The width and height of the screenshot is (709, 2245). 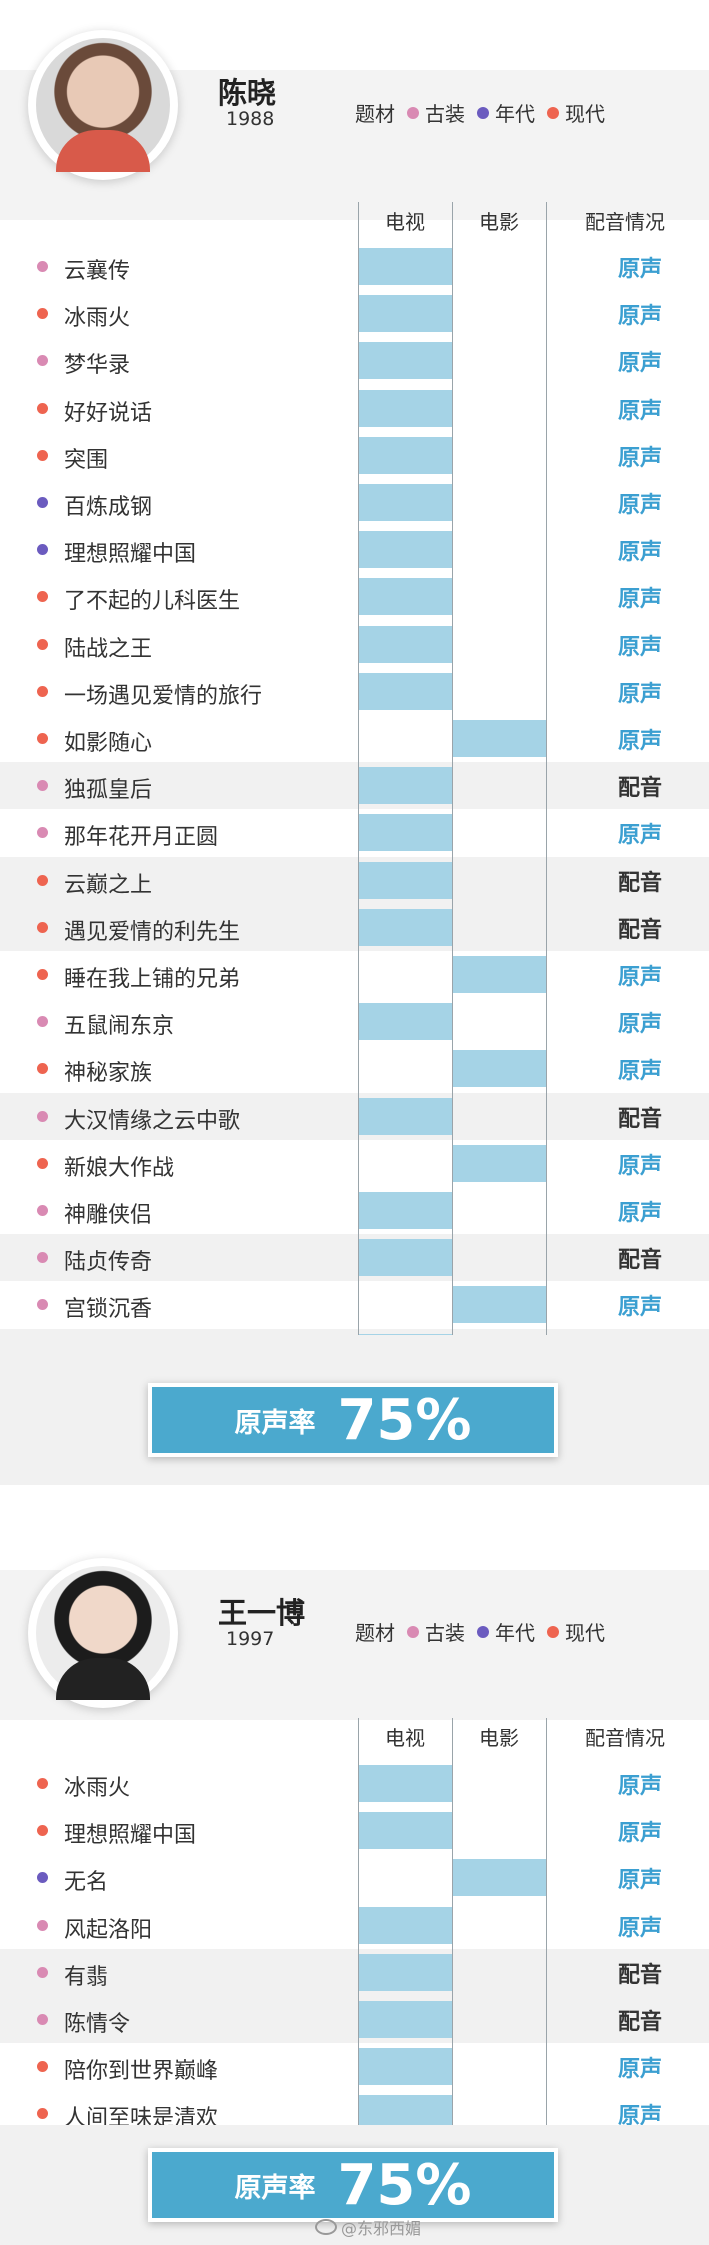 What do you see at coordinates (354, 738) in the screenshot?
I see `table-row: 如影随心 原声` at bounding box center [354, 738].